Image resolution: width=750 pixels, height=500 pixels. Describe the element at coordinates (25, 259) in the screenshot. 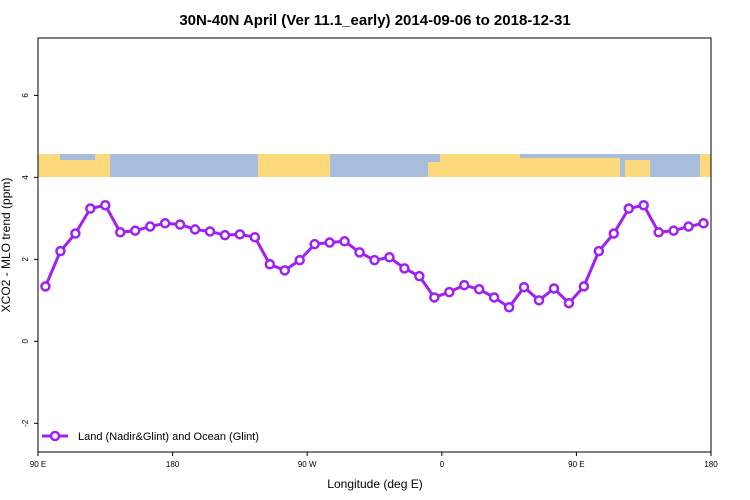

I see `y-tick-label: 2` at that location.